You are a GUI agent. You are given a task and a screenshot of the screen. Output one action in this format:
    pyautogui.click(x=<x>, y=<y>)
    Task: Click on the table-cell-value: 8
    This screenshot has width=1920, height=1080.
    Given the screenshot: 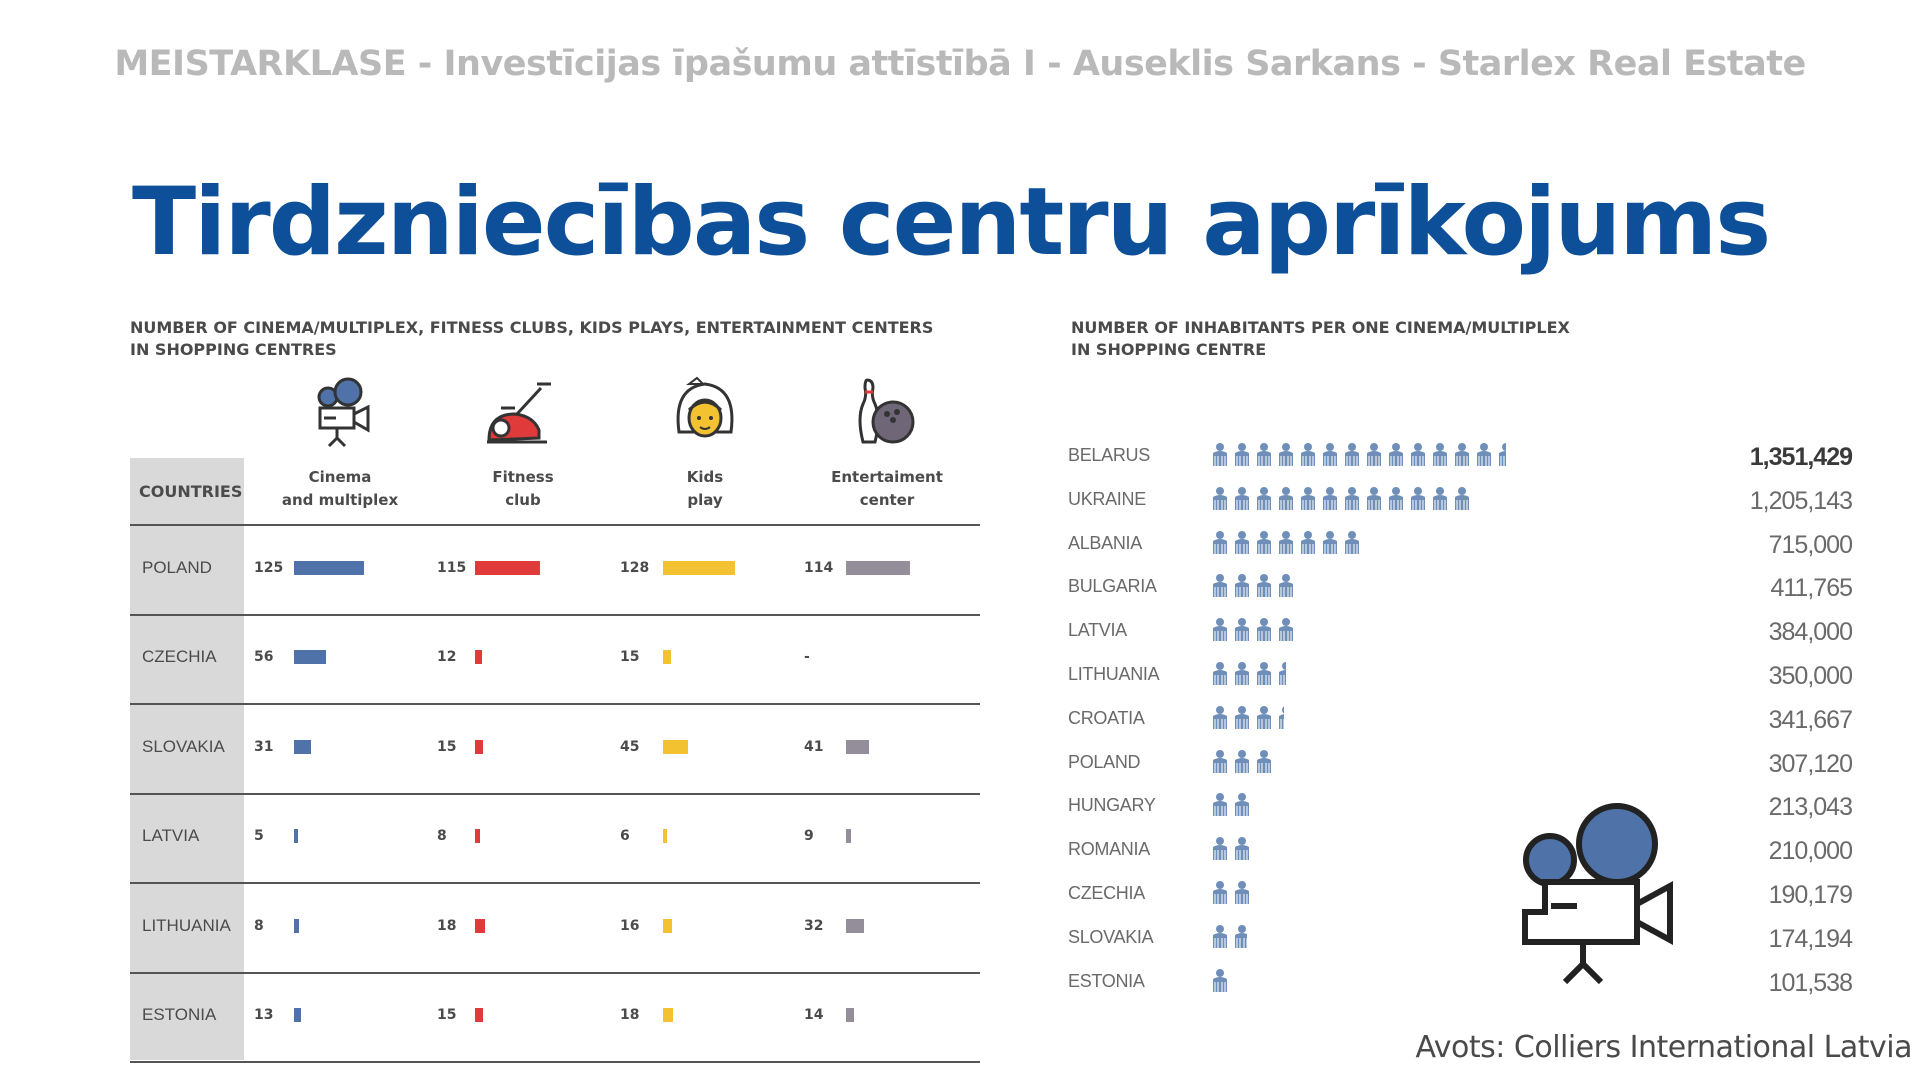 What is the action you would take?
    pyautogui.click(x=442, y=836)
    